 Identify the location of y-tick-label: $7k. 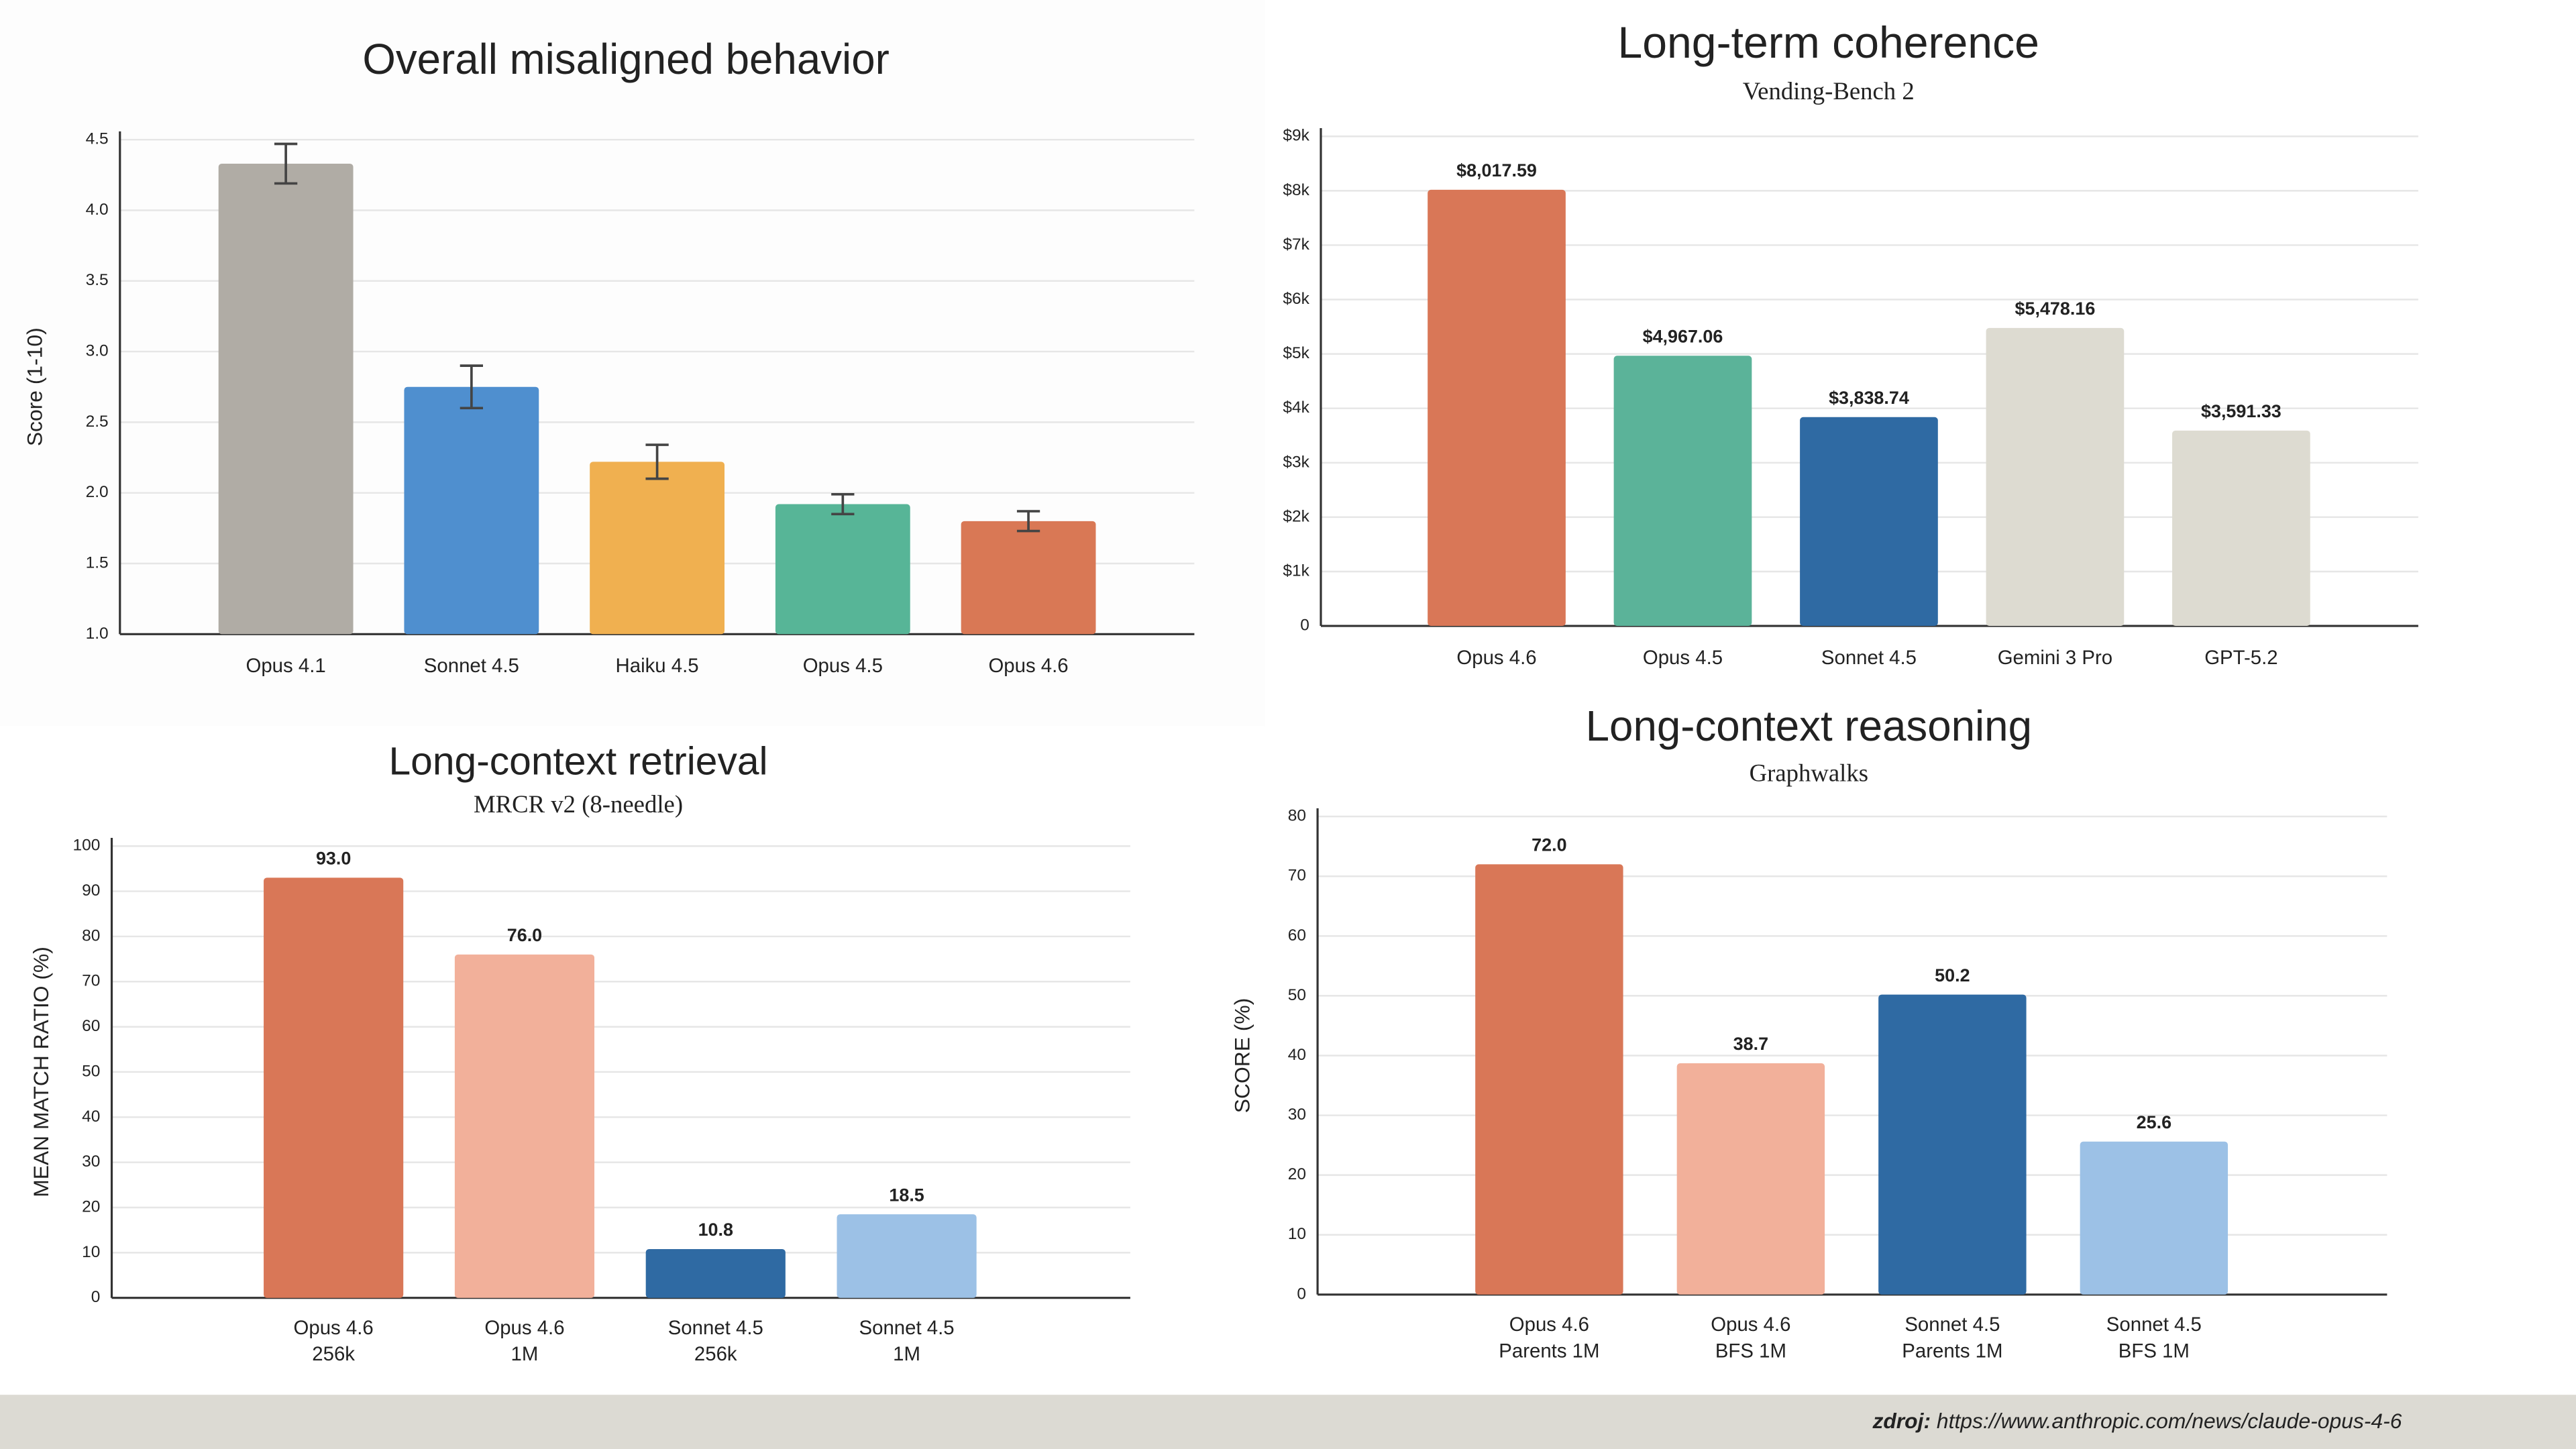
(1296, 244).